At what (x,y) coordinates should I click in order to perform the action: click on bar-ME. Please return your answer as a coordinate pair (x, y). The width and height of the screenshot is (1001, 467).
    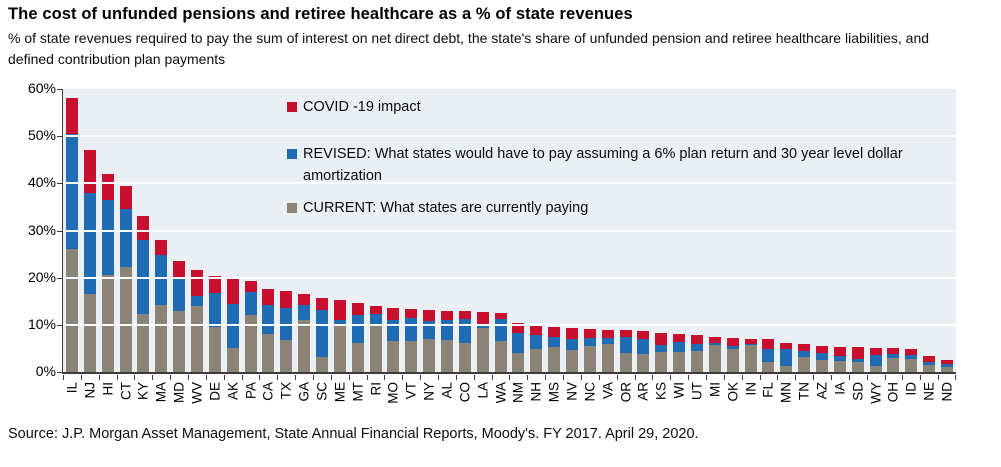
    Looking at the image, I should click on (339, 336).